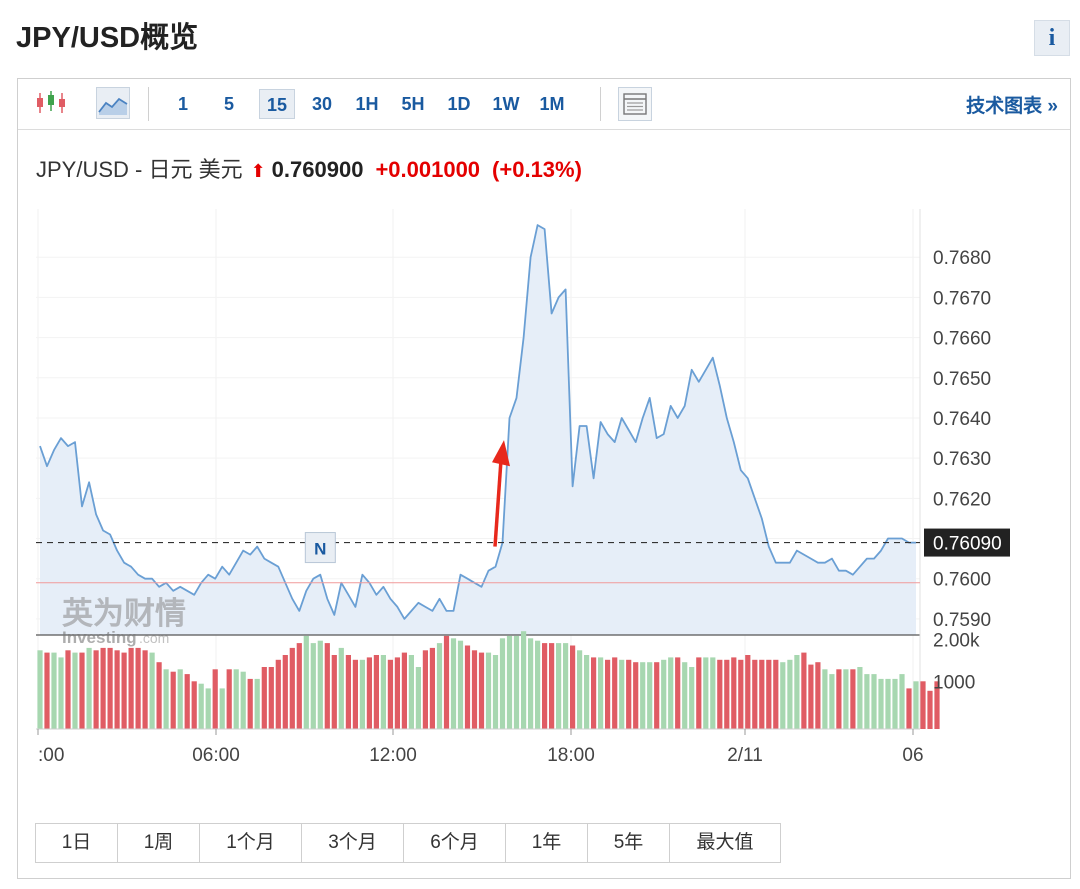 The image size is (1080, 889). I want to click on timeframe-15: 15, so click(277, 104).